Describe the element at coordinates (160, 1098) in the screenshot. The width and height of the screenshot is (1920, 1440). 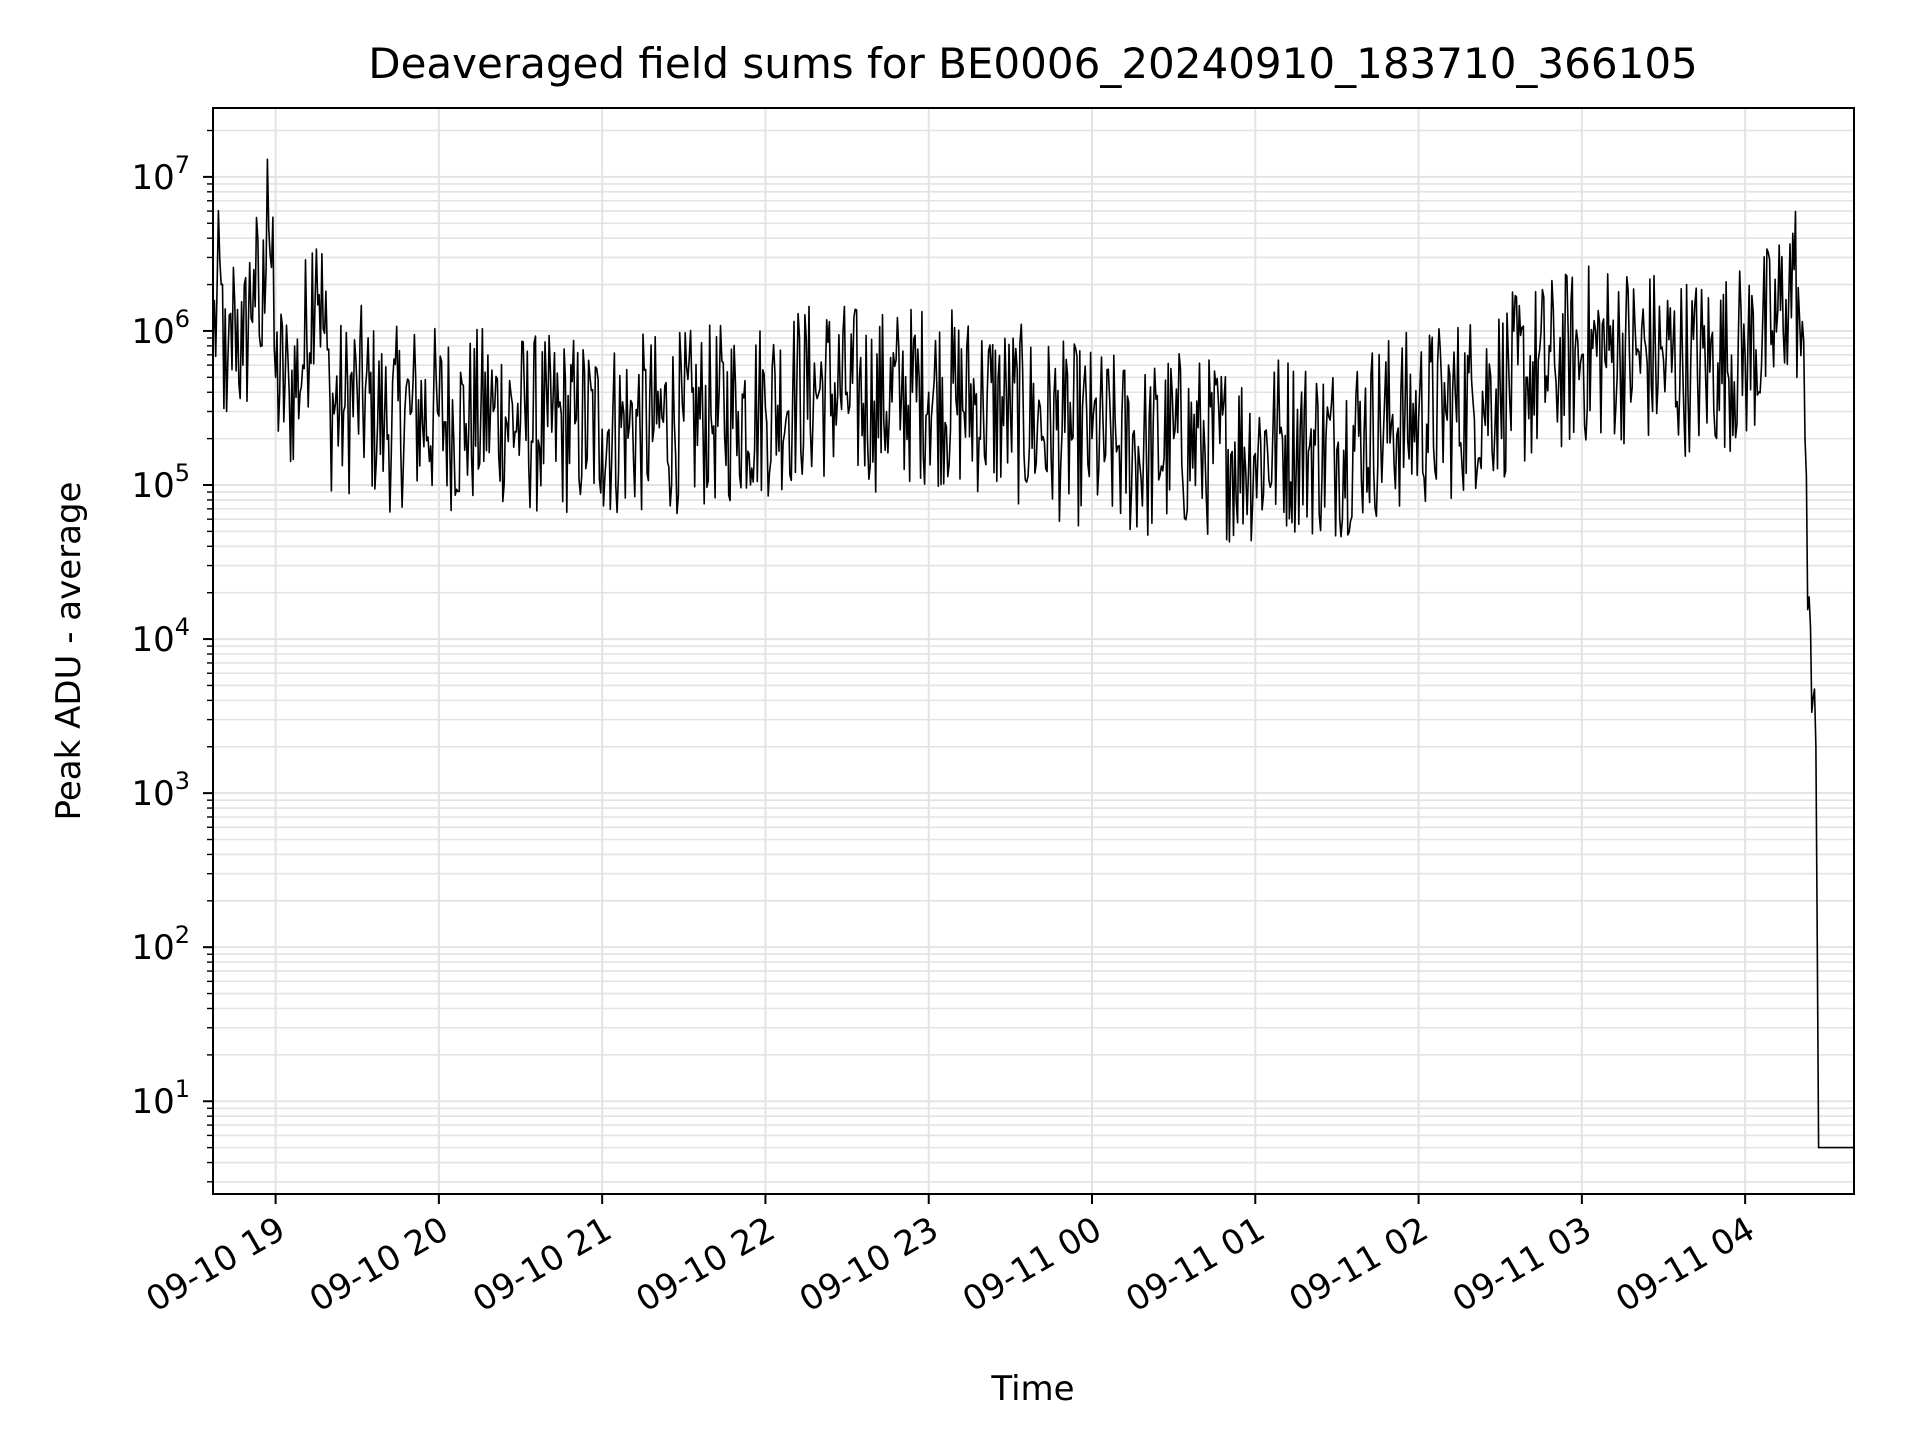
I see `y-tick-label: 10¹` at that location.